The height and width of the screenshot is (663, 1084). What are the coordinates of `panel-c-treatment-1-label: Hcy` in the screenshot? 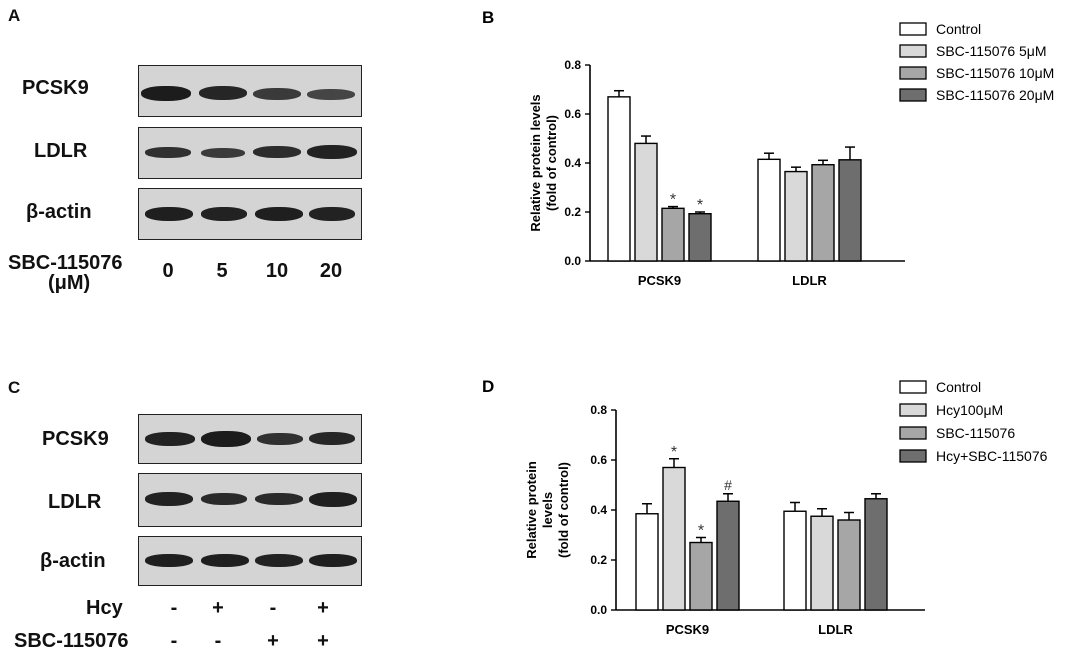 It's located at (104, 608).